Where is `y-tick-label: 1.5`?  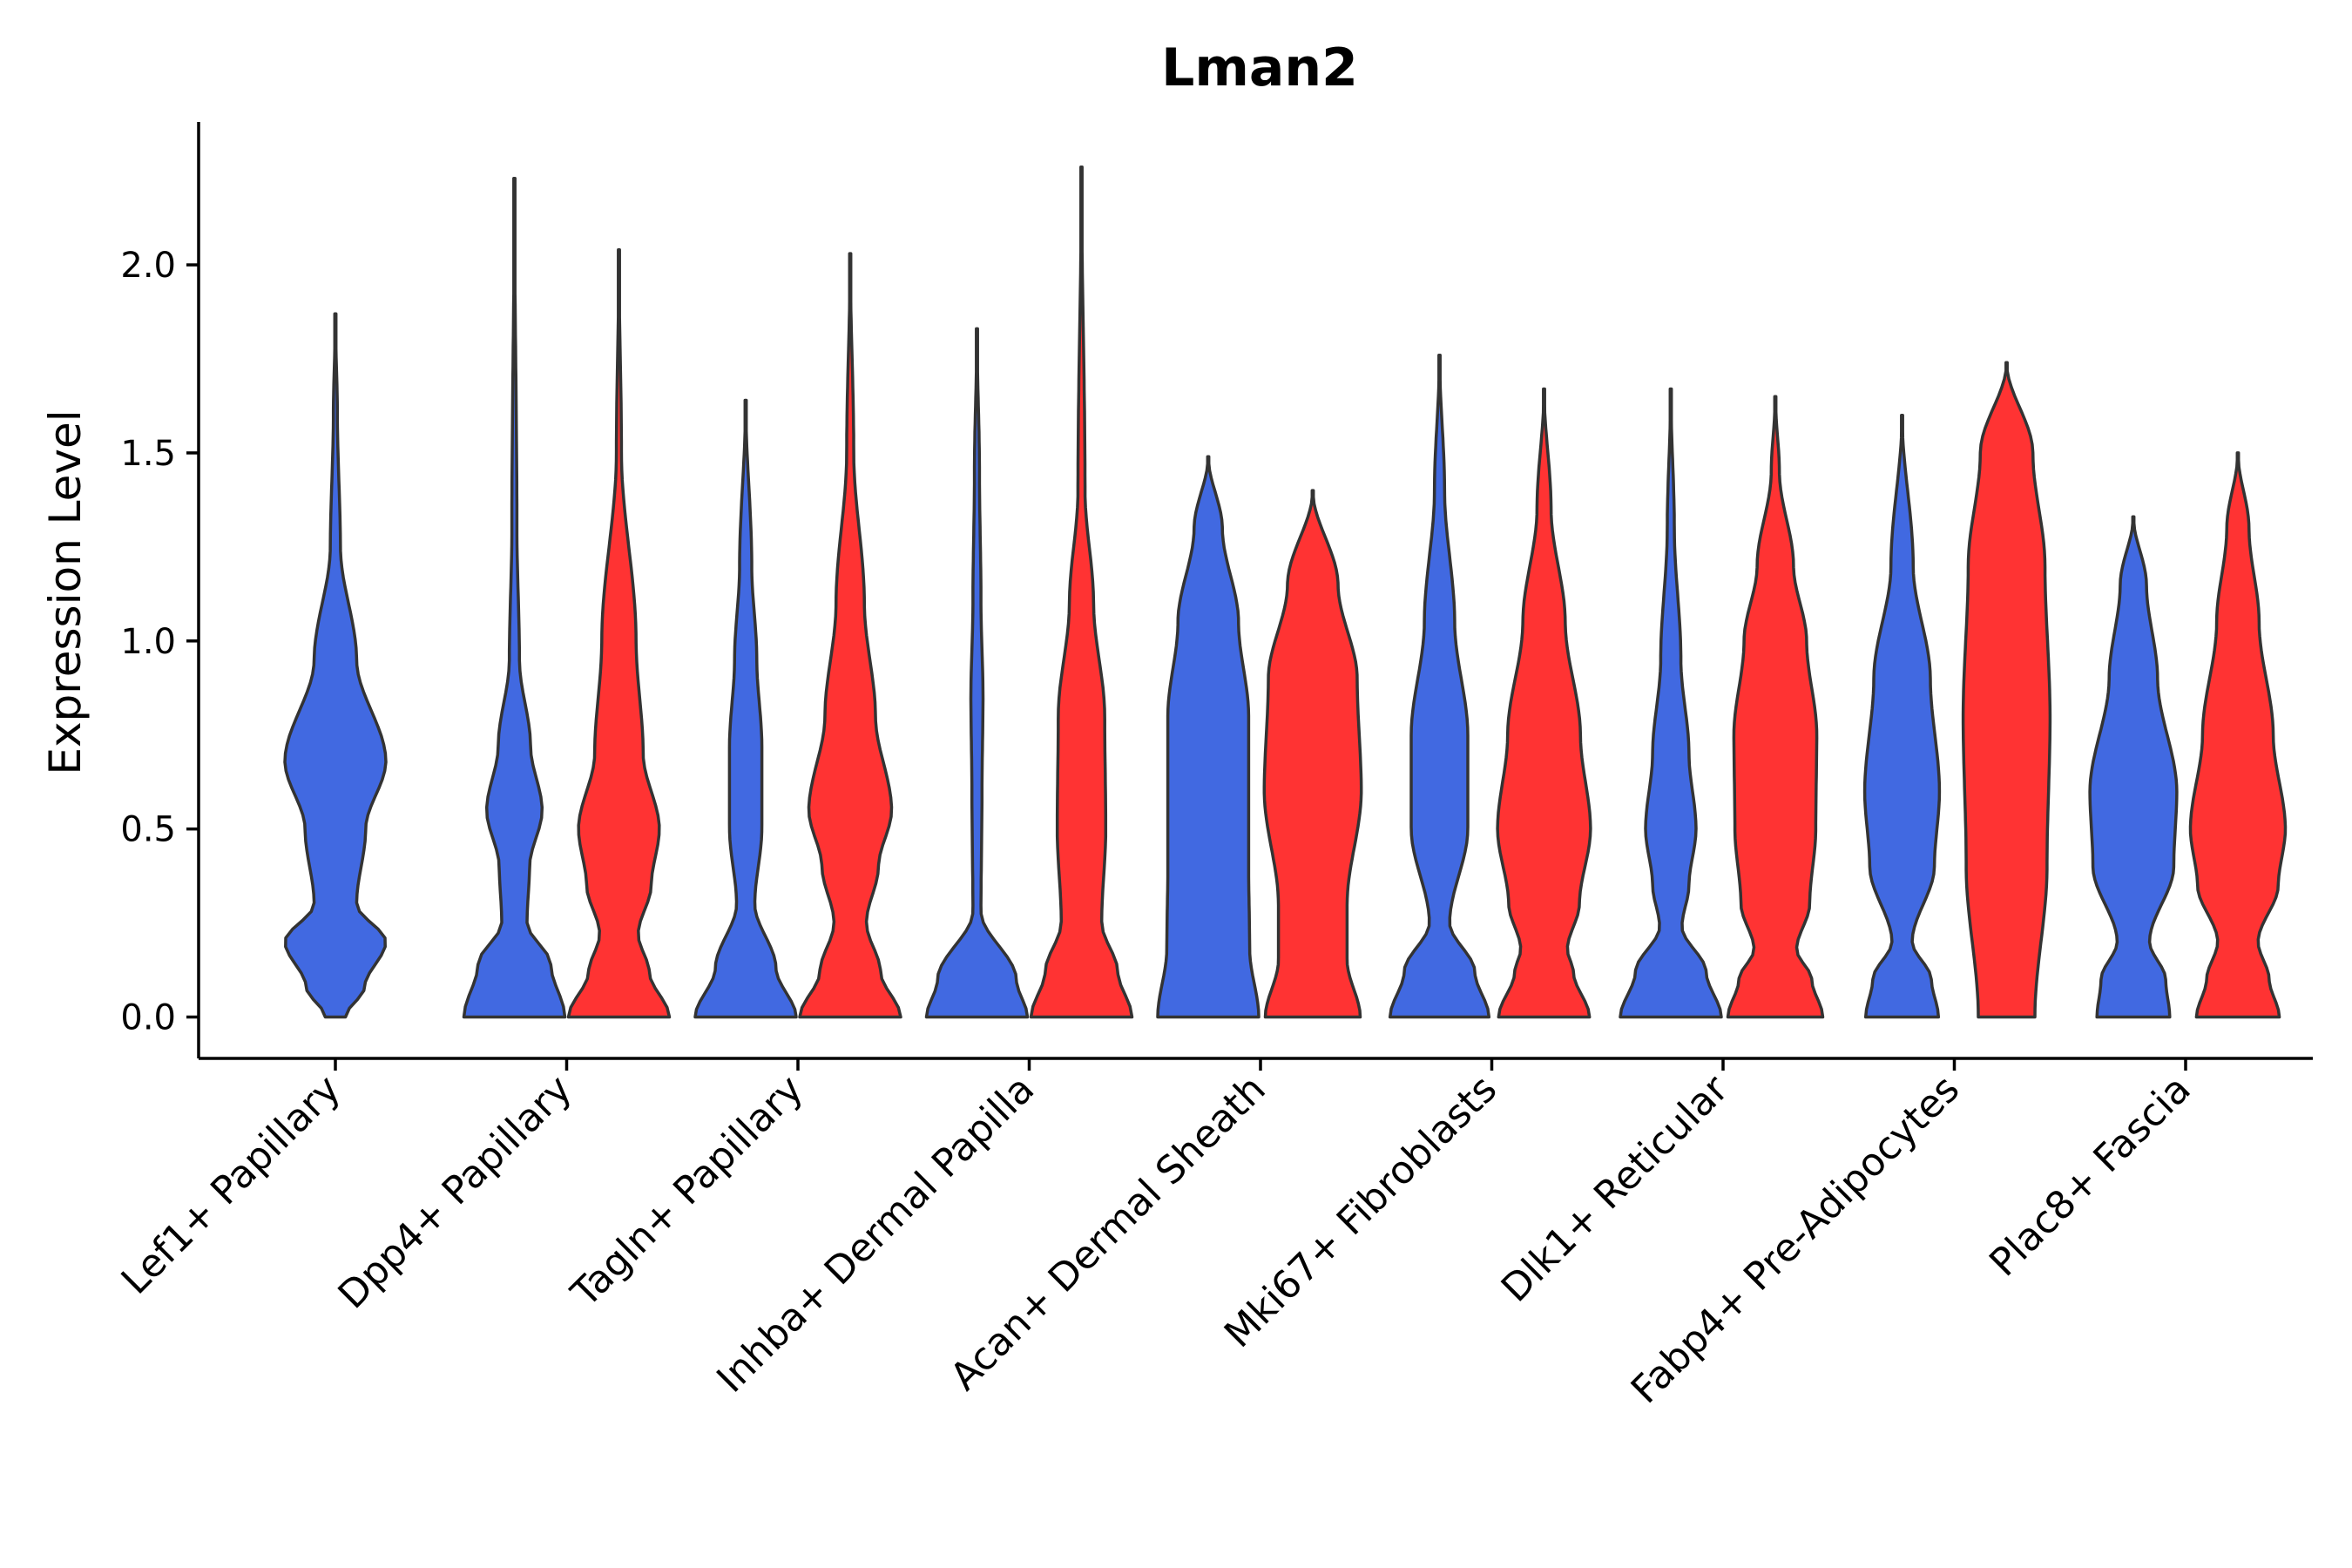
y-tick-label: 1.5 is located at coordinates (148, 454).